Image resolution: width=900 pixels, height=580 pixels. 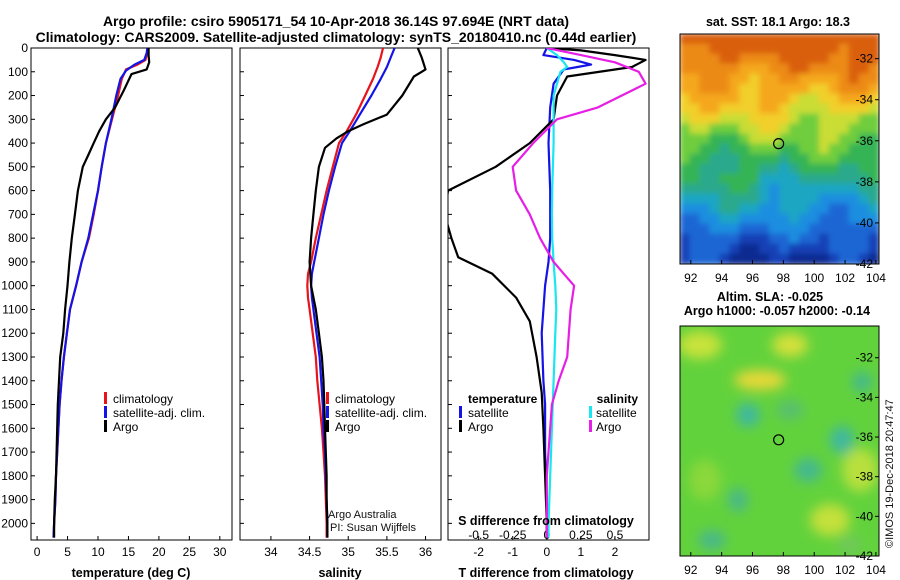 What do you see at coordinates (615, 535) in the screenshot?
I see `s-tick-label: 0.5` at bounding box center [615, 535].